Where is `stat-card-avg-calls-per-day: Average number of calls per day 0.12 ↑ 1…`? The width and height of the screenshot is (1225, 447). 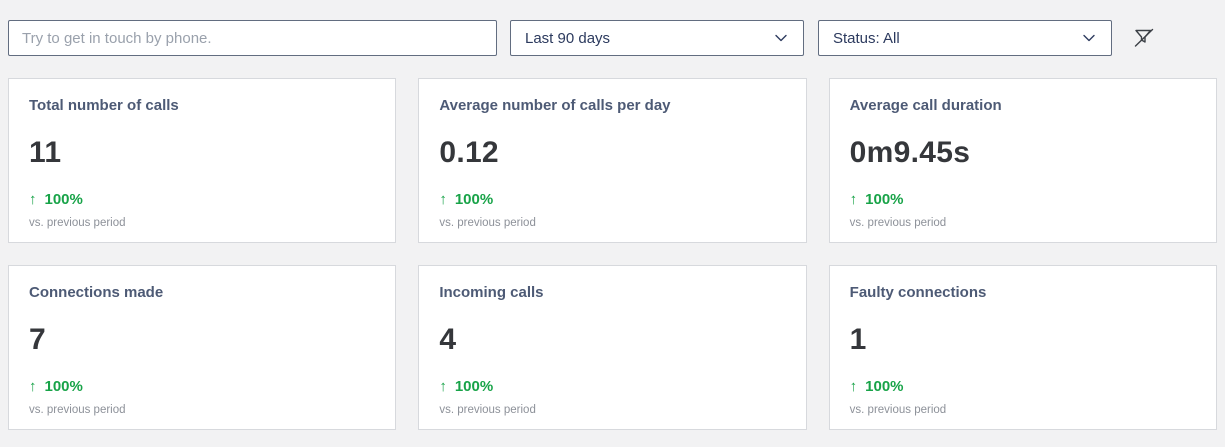 stat-card-avg-calls-per-day: Average number of calls per day 0.12 ↑ 1… is located at coordinates (612, 160).